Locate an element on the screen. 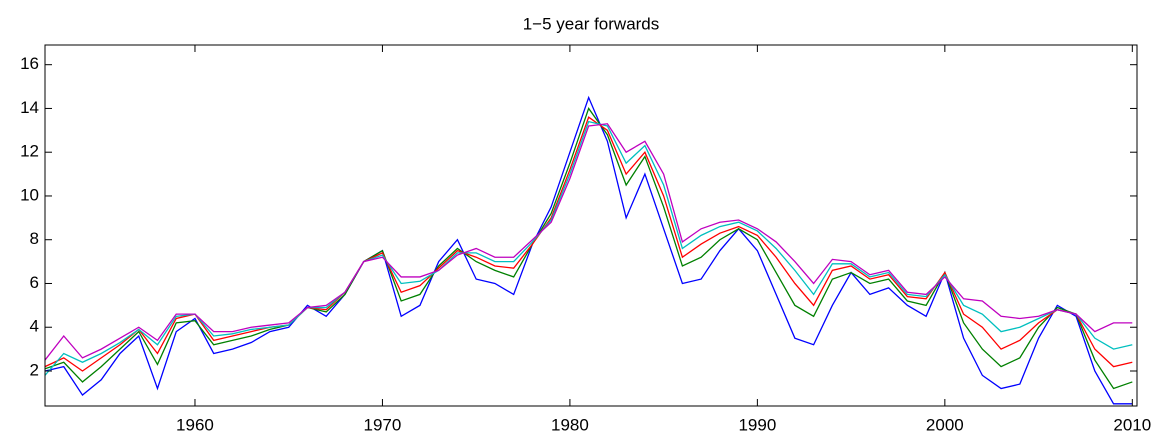 This screenshot has width=1175, height=447. x-tick-label: 2010 is located at coordinates (1132, 424).